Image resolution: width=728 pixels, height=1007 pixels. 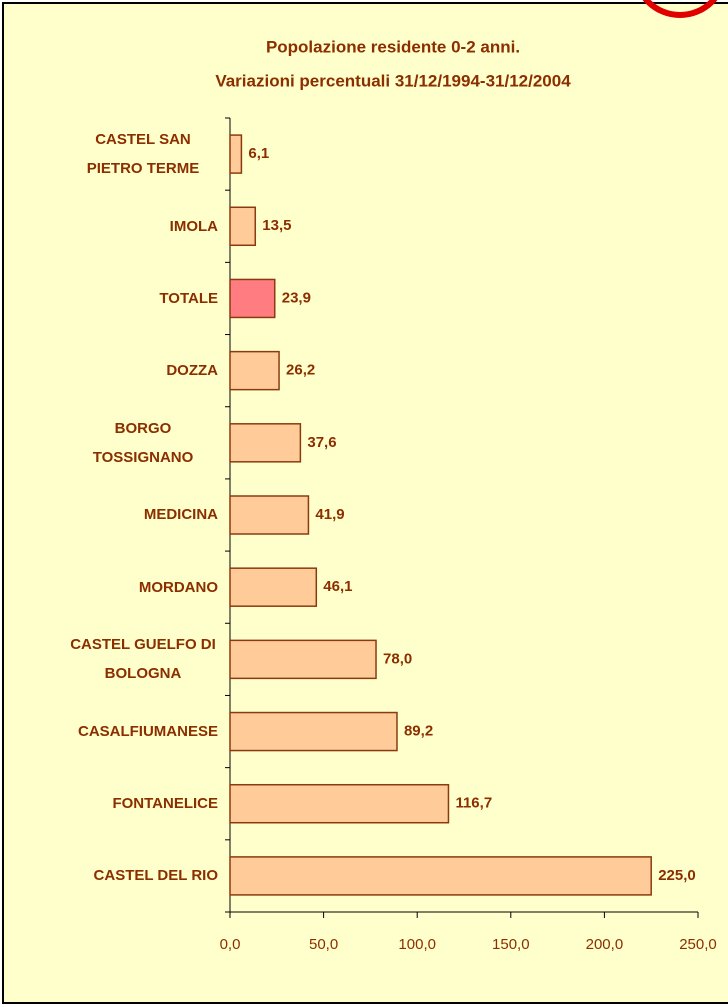 I want to click on value-label: 41,9, so click(x=329, y=514).